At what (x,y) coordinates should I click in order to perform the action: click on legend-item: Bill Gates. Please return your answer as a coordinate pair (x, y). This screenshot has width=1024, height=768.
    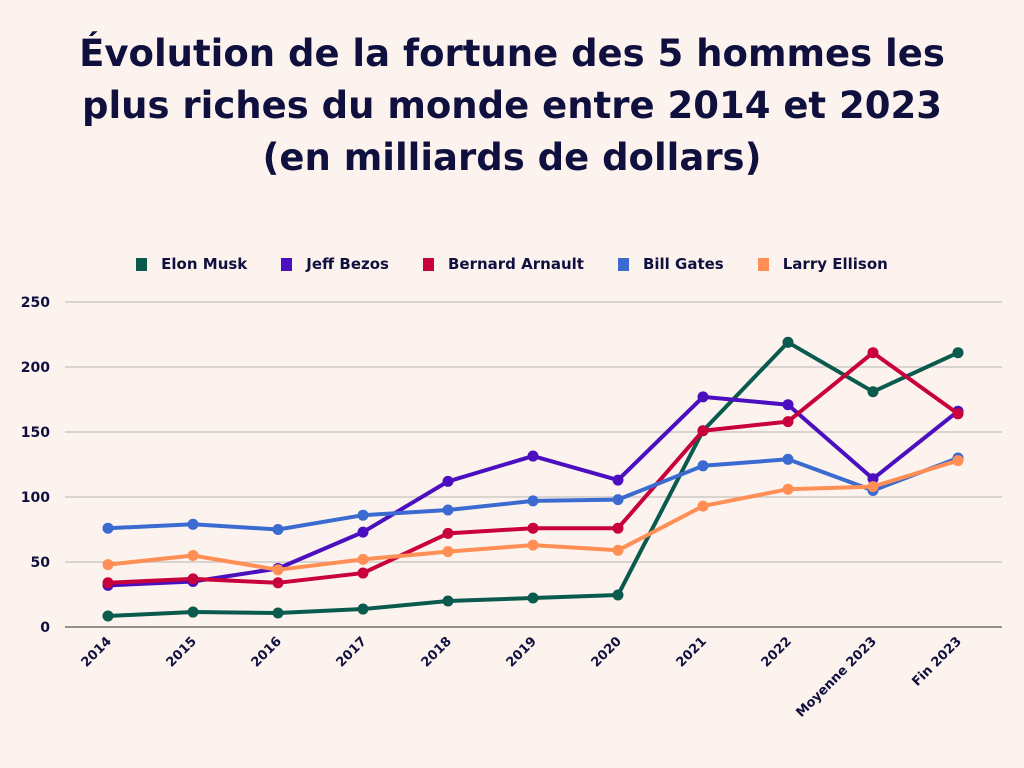
    Looking at the image, I should click on (670, 264).